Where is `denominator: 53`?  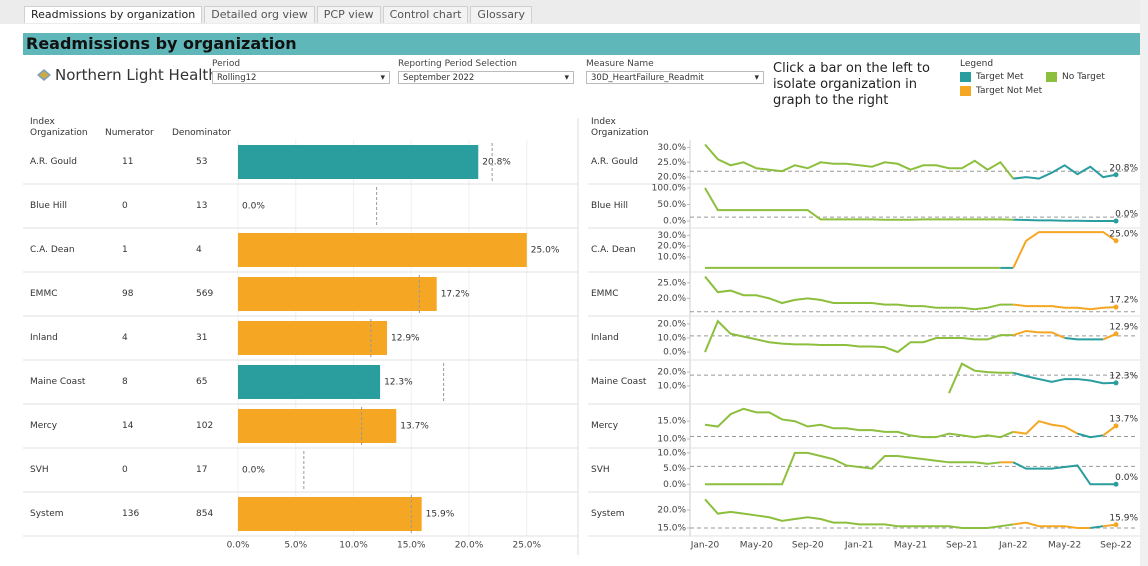
denominator: 53 is located at coordinates (202, 162).